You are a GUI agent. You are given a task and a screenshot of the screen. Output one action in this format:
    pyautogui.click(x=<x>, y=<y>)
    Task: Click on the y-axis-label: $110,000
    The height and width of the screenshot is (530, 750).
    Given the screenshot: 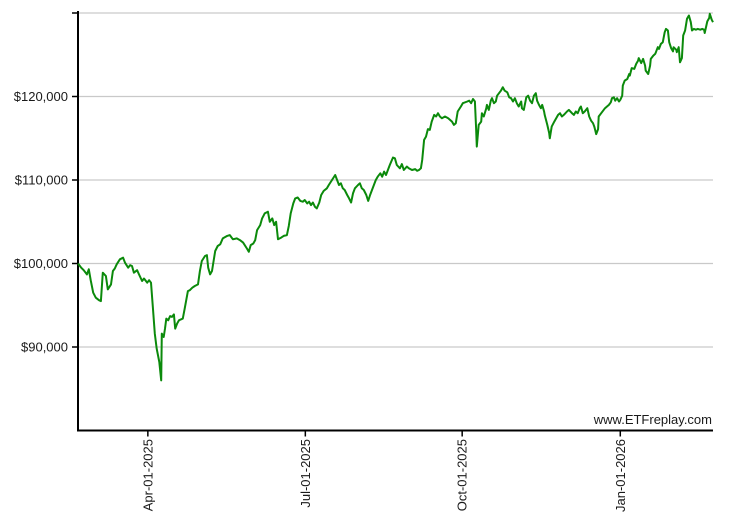 What is the action you would take?
    pyautogui.click(x=41, y=180)
    